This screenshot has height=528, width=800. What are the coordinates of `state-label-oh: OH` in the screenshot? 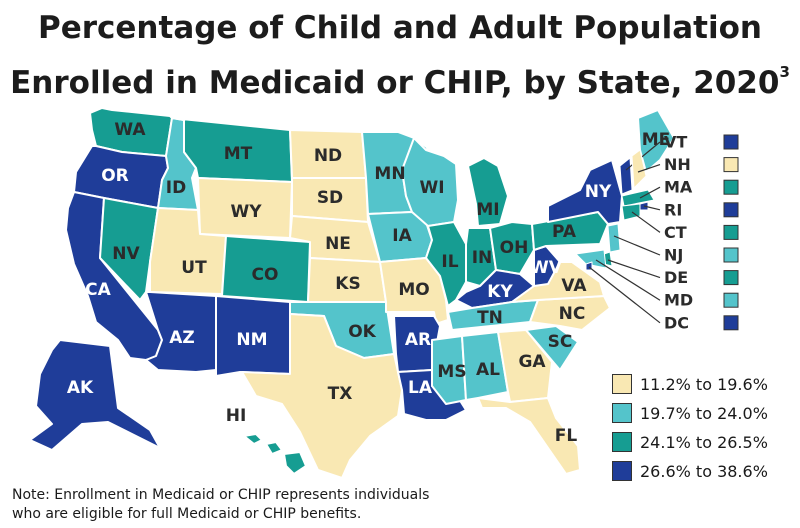 It's located at (514, 248).